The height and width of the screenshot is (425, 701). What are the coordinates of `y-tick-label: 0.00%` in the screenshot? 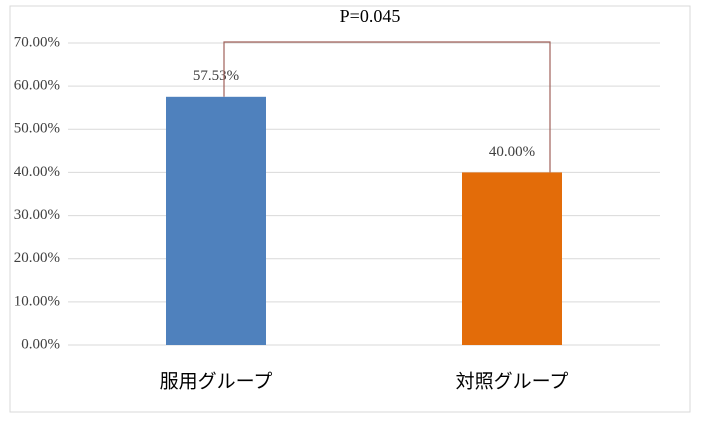 It's located at (40, 344).